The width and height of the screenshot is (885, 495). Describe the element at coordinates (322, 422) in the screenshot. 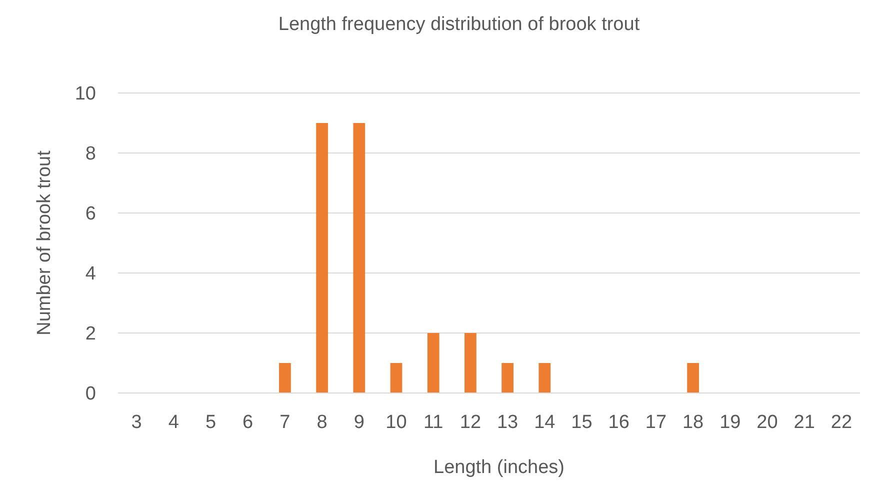

I see `x-tick-label: 8` at that location.